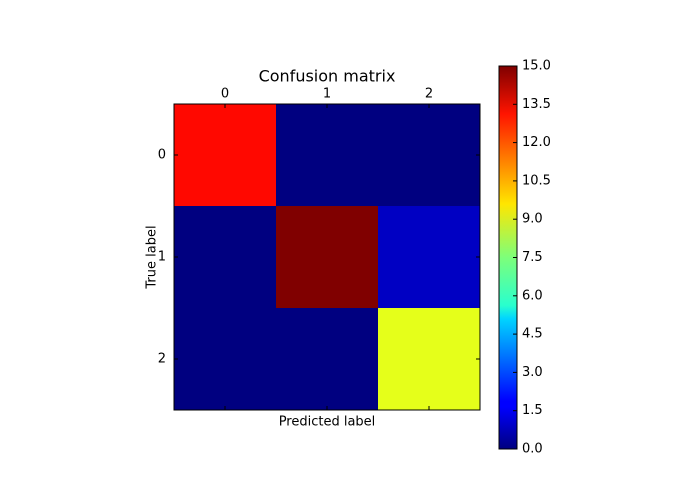 The height and width of the screenshot is (494, 695). What do you see at coordinates (532, 410) in the screenshot?
I see `colorbar-tick-label: 1.5` at bounding box center [532, 410].